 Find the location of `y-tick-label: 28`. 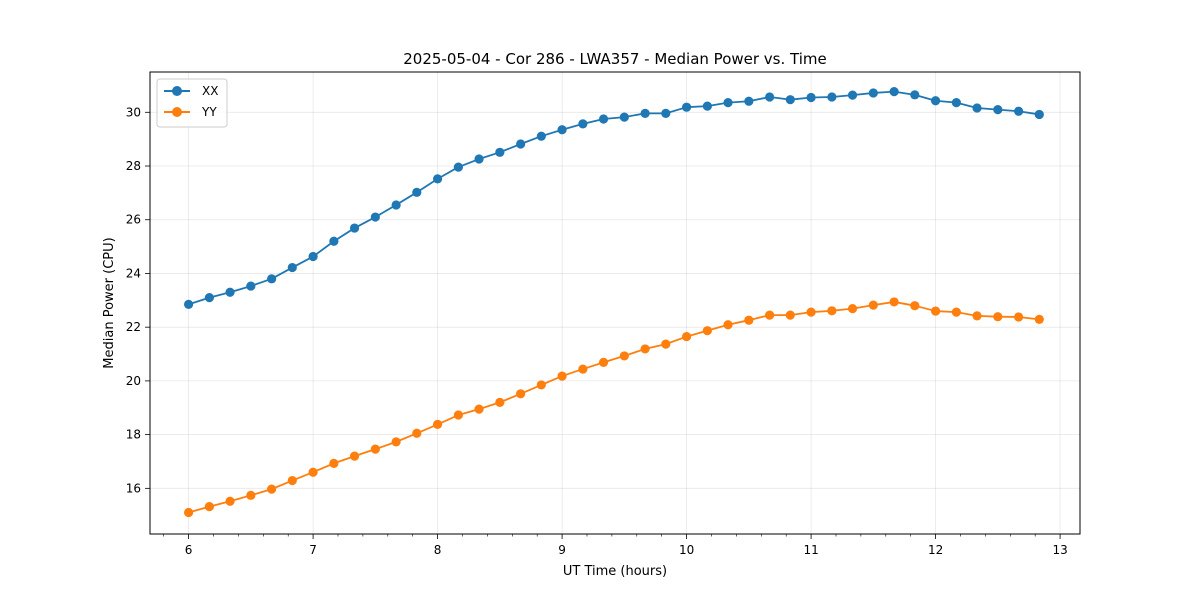

y-tick-label: 28 is located at coordinates (133, 166).